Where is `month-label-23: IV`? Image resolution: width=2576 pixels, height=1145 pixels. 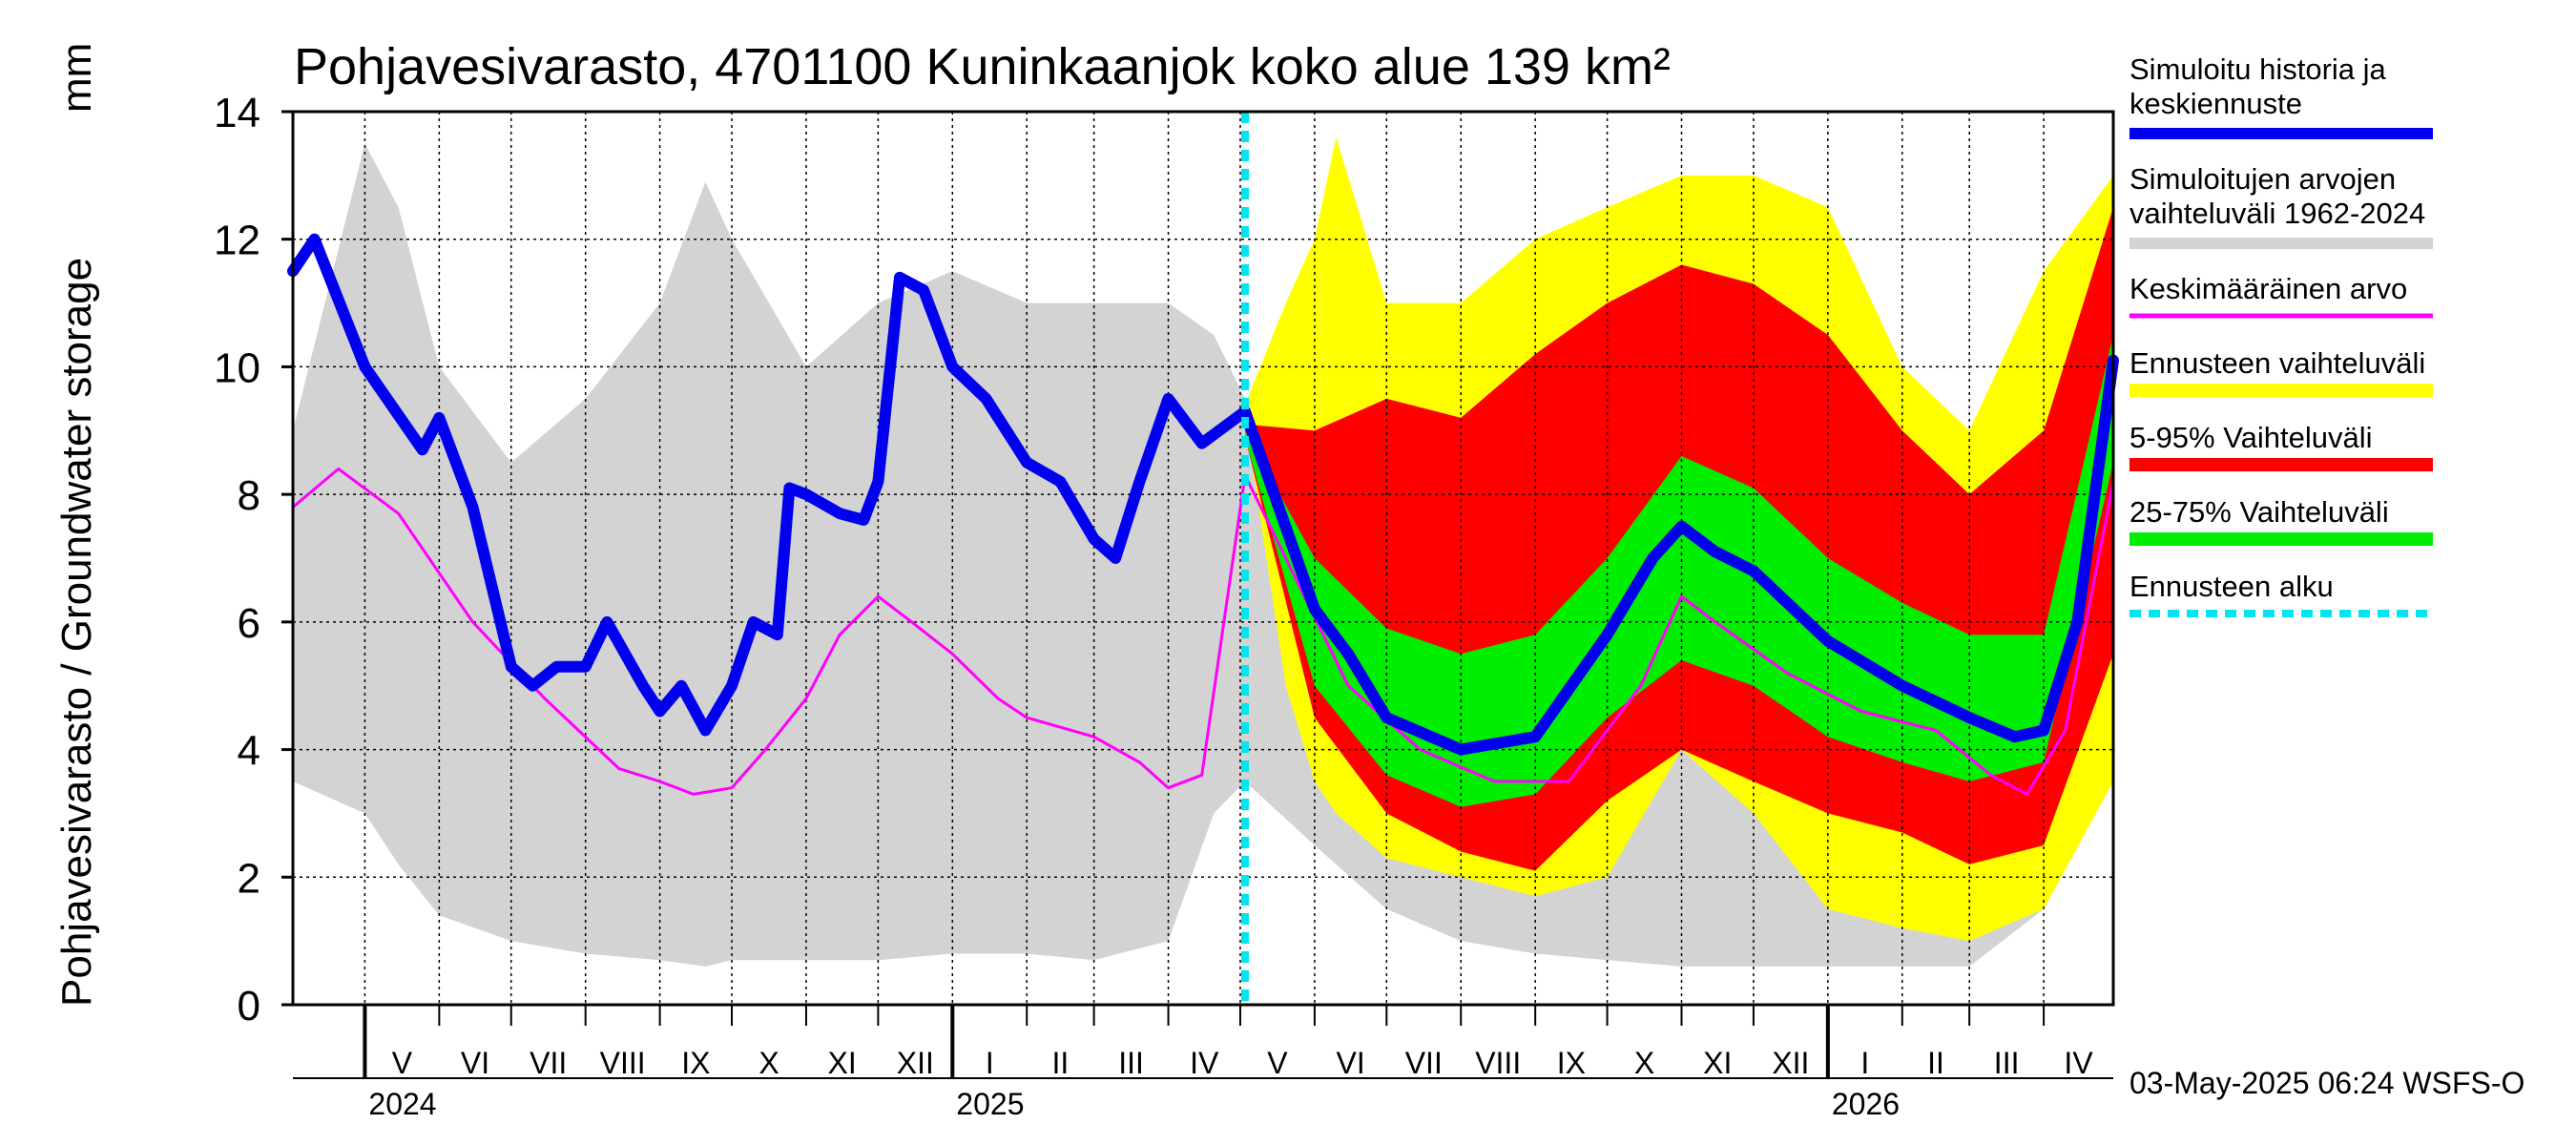 month-label-23: IV is located at coordinates (2078, 1063).